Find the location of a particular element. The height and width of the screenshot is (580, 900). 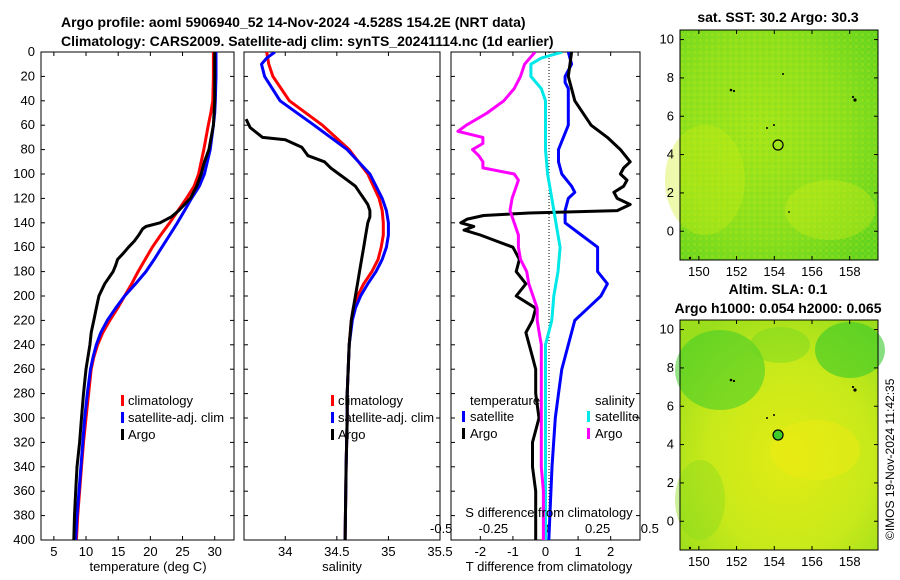

x-tick-label: 0.5 is located at coordinates (650, 528).